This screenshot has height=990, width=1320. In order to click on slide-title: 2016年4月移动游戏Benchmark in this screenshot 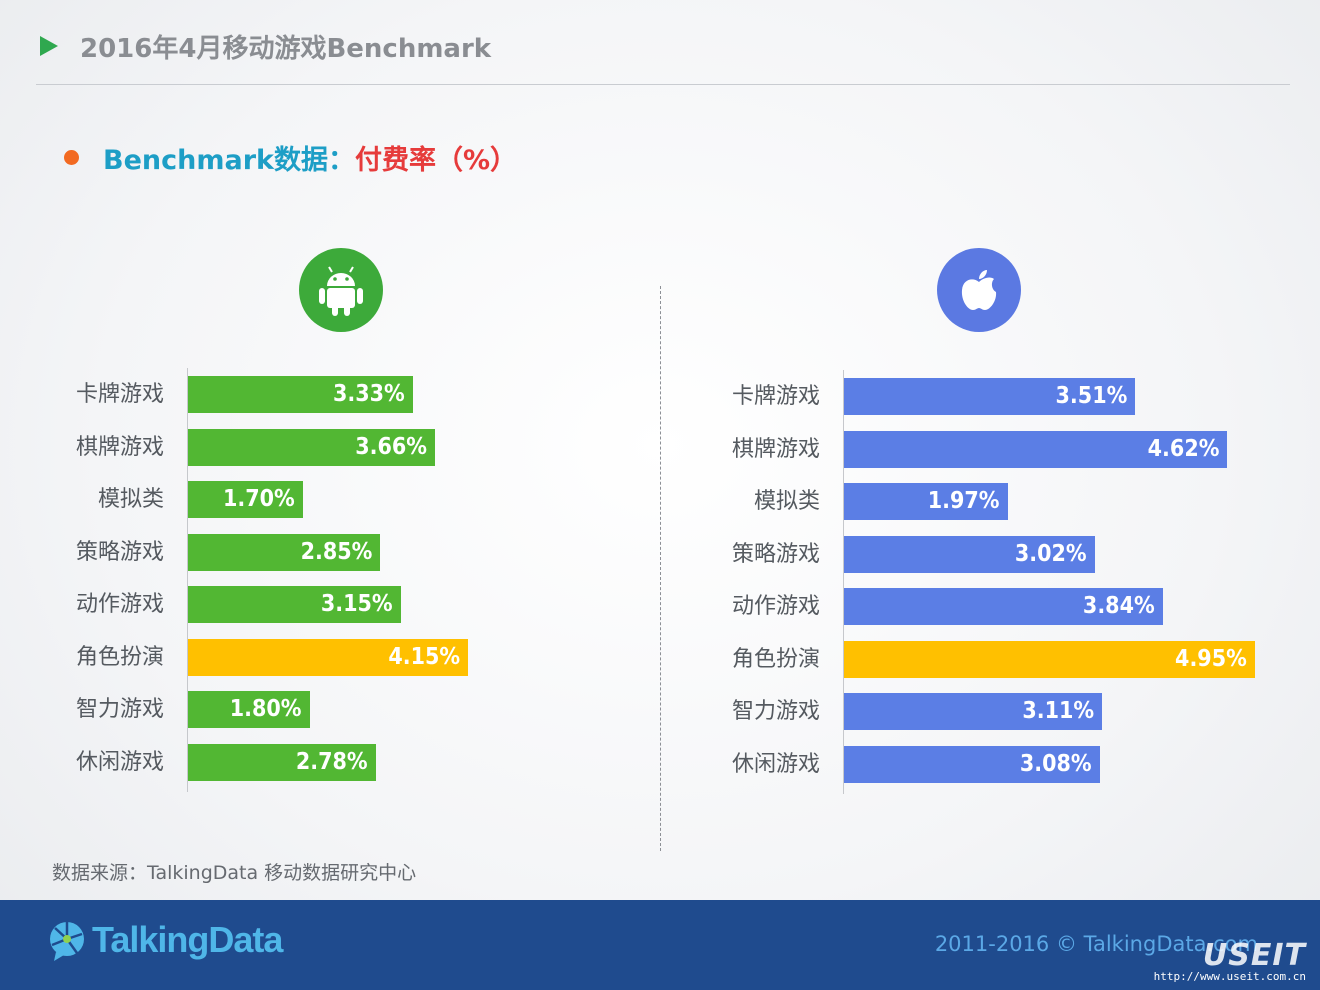, I will do `click(265, 46)`.